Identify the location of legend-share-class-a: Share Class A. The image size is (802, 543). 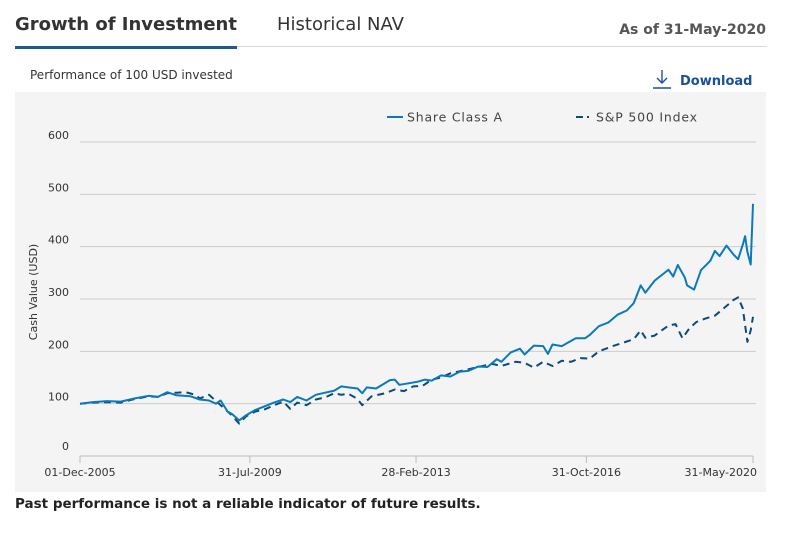
(445, 117).